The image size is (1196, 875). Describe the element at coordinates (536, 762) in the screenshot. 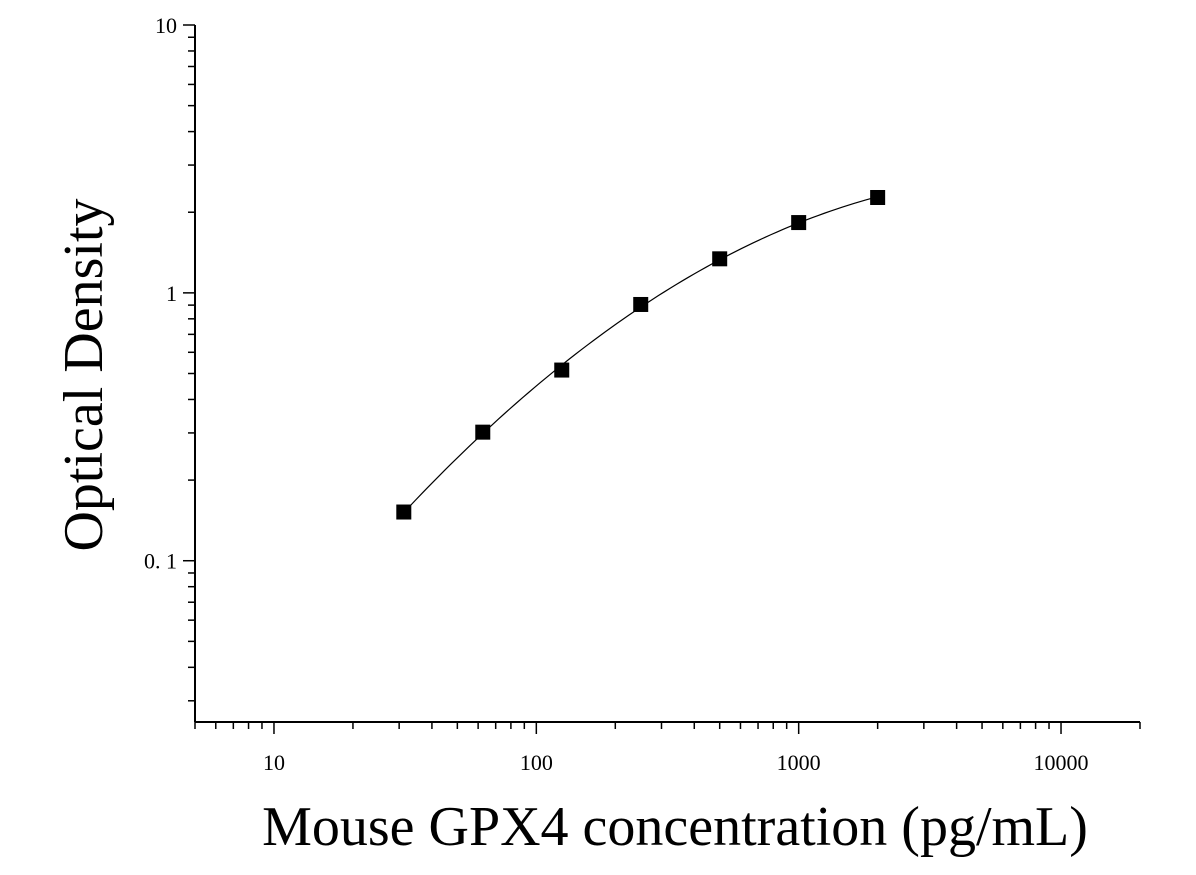

I see `x-tick-label: 100` at that location.